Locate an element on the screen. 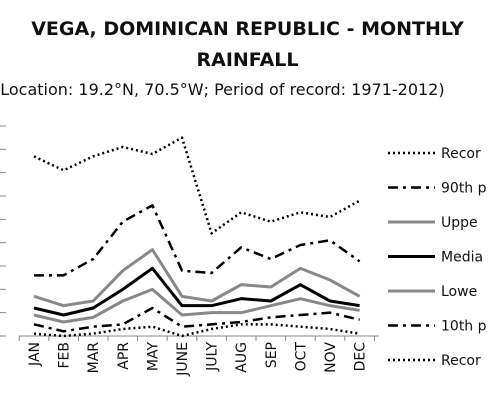 This screenshot has height=400, width=495. x-tick-label: JAN is located at coordinates (35, 354).